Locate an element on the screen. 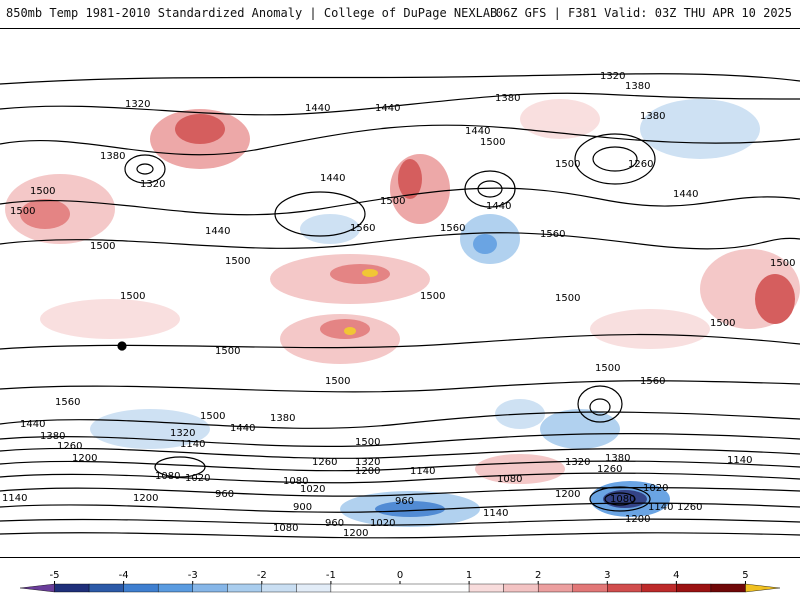  colorbar-tick-label: 5 is located at coordinates (745, 575).